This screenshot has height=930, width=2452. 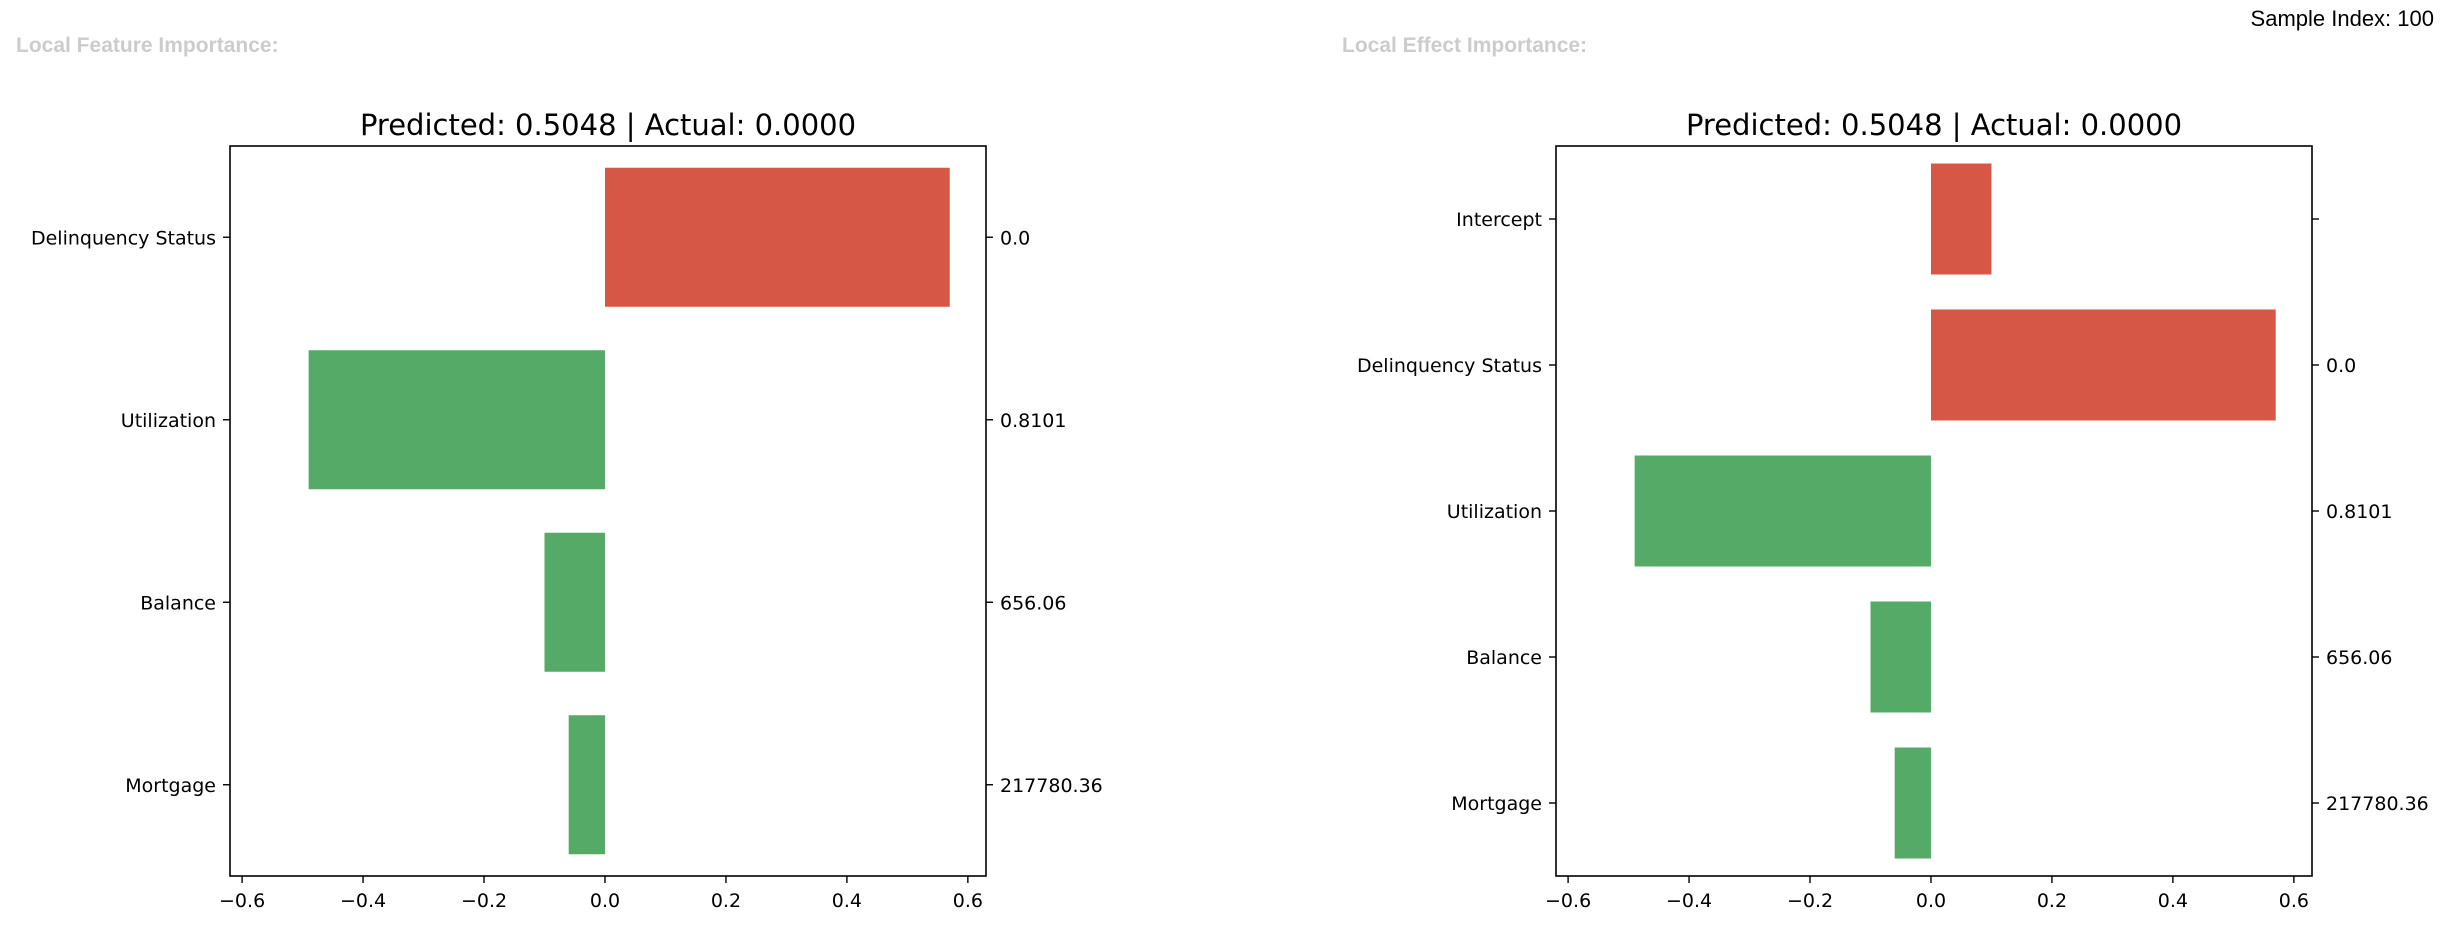 What do you see at coordinates (2377, 804) in the screenshot?
I see `right-chart-right-tick-label: 217780.36` at bounding box center [2377, 804].